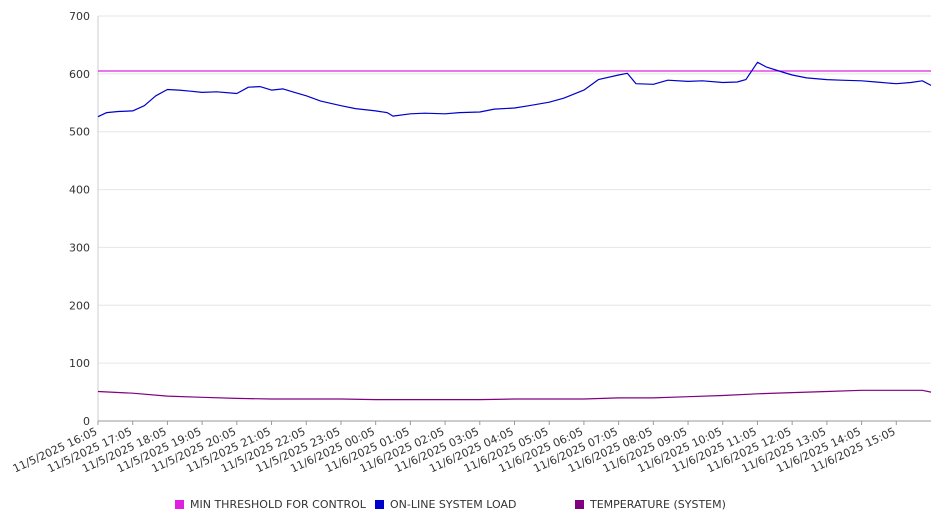 Image resolution: width=946 pixels, height=526 pixels. Describe the element at coordinates (79, 305) in the screenshot. I see `y-tick-label: 200` at that location.